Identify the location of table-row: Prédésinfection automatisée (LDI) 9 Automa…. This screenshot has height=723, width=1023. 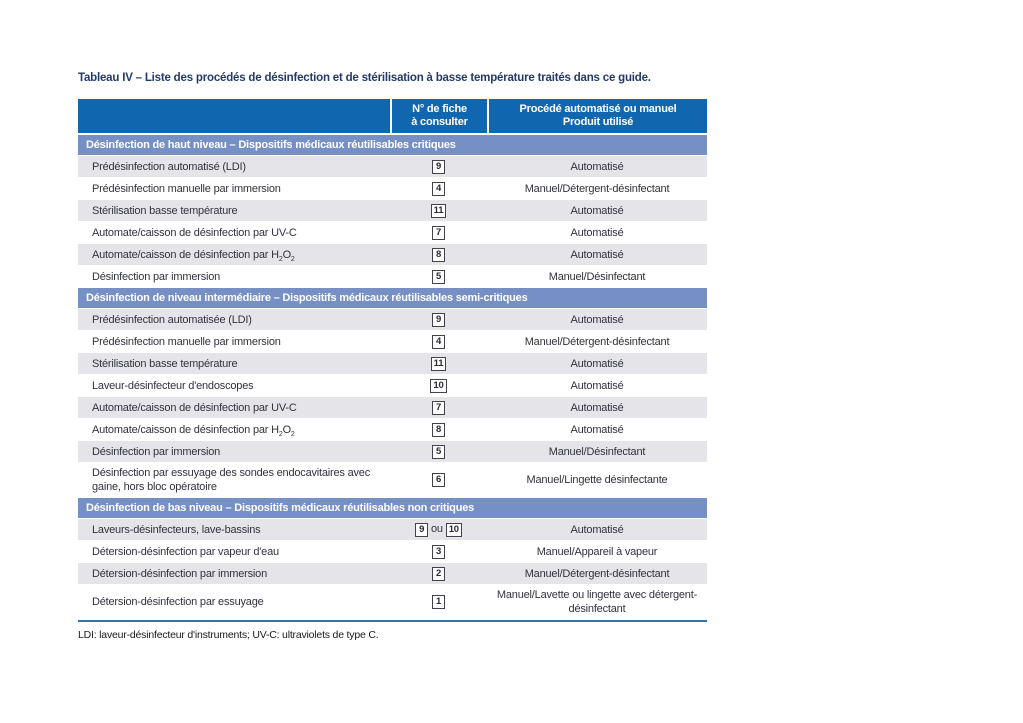
(392, 319).